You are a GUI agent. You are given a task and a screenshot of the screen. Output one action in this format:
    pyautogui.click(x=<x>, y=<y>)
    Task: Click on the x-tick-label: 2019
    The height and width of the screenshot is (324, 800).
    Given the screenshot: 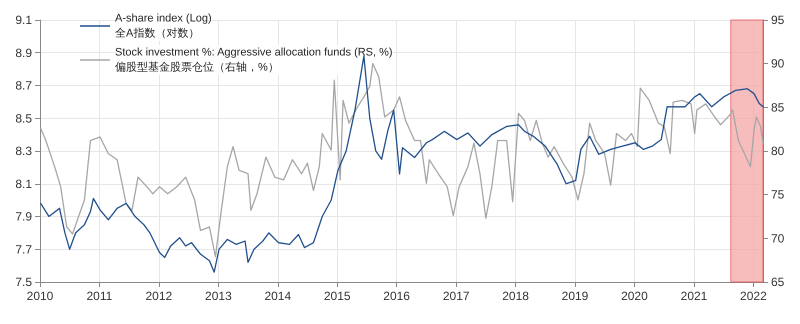 What is the action you would take?
    pyautogui.click(x=575, y=296)
    